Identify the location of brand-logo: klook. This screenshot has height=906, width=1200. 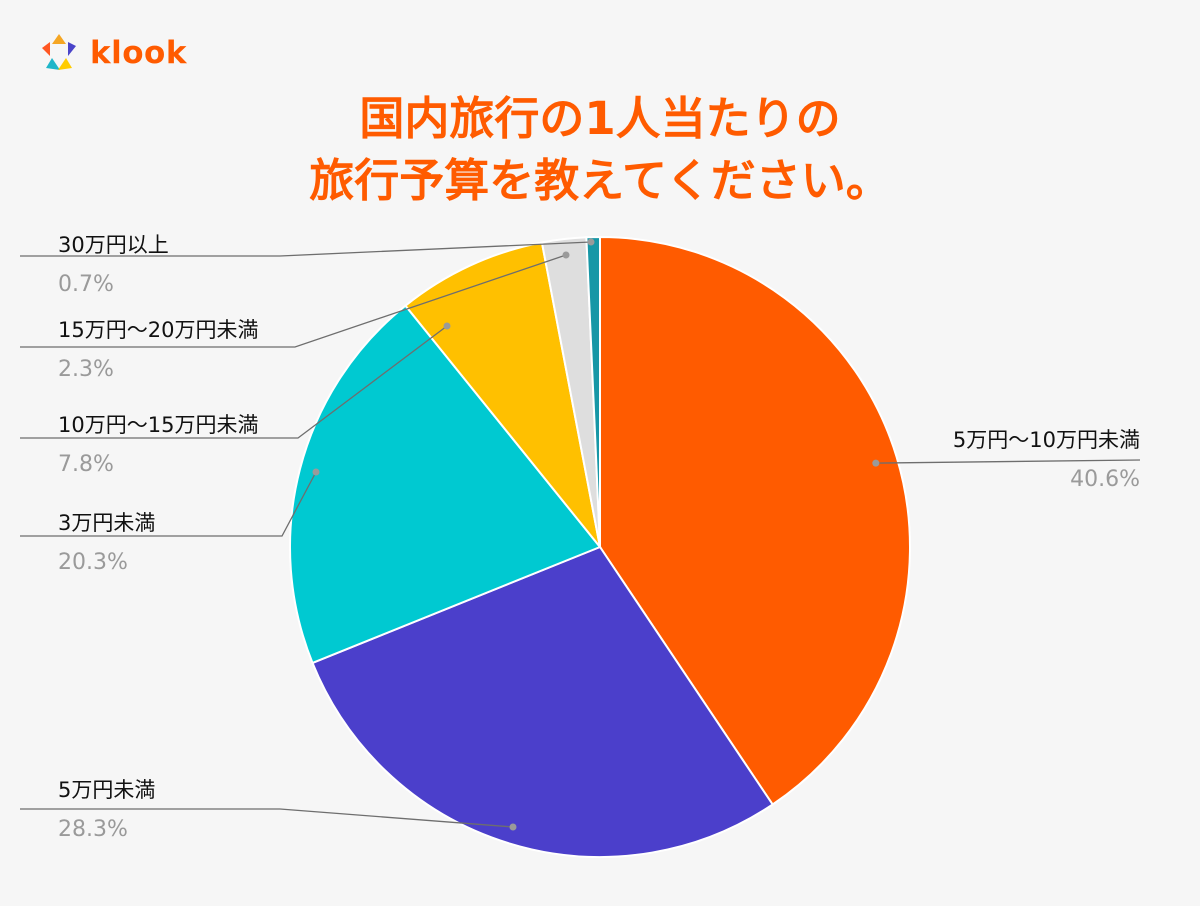
(111, 53).